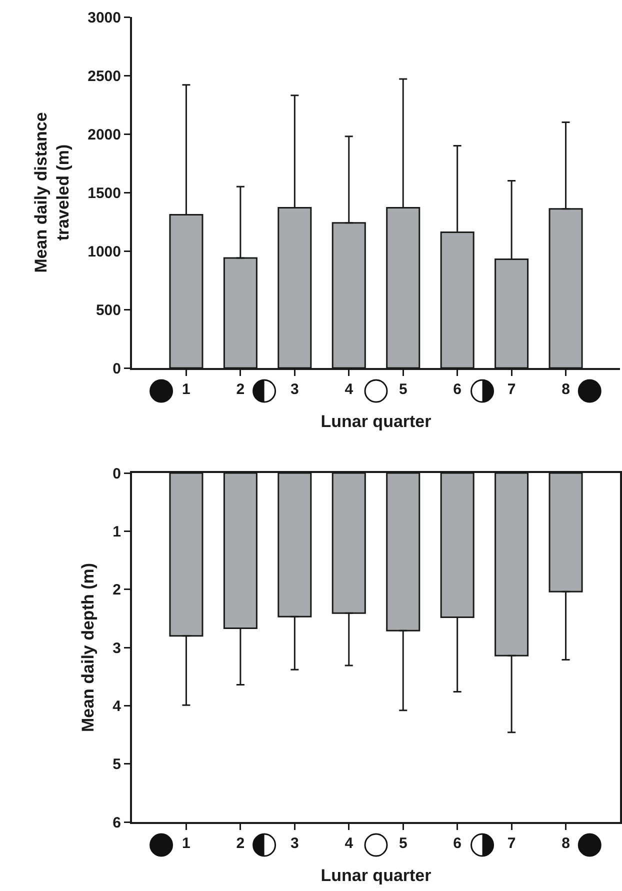 This screenshot has width=622, height=891. Describe the element at coordinates (104, 193) in the screenshot. I see `y-tick-label: 1500` at that location.